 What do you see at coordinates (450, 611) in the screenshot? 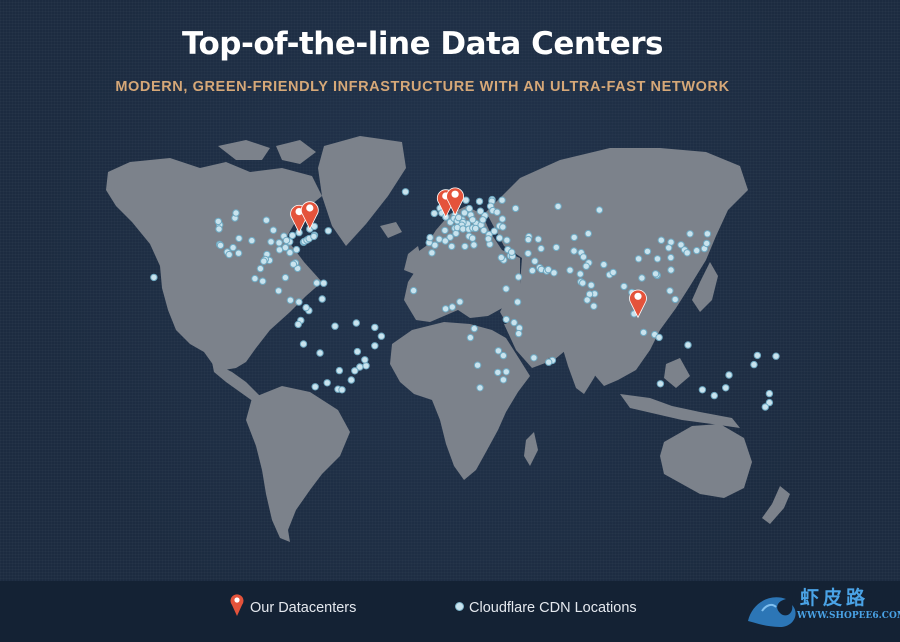
I see `legend-bar: Our Datacenters Cloudflare CDN Locations` at bounding box center [450, 611].